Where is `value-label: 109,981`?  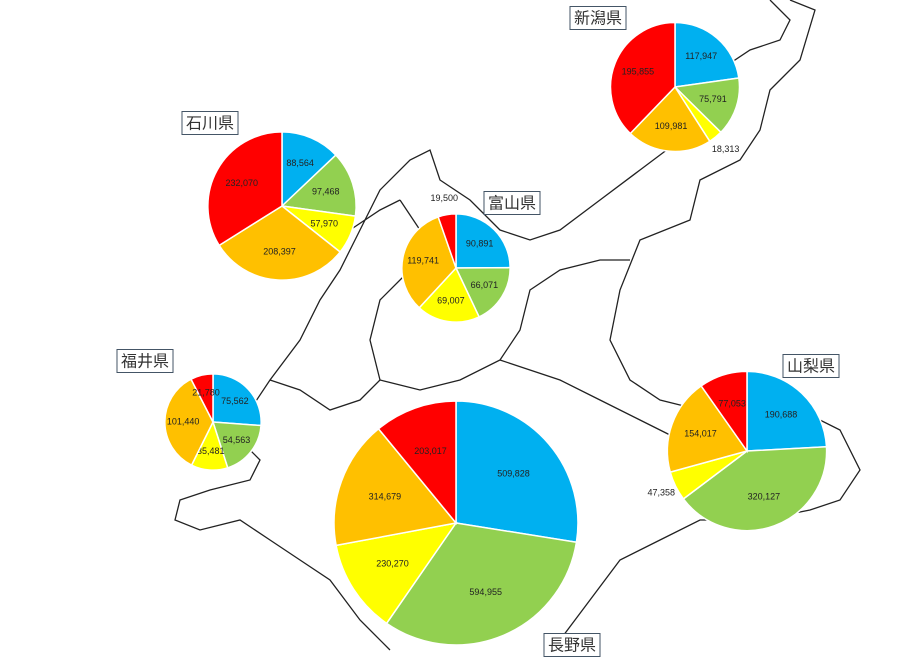 value-label: 109,981 is located at coordinates (671, 126).